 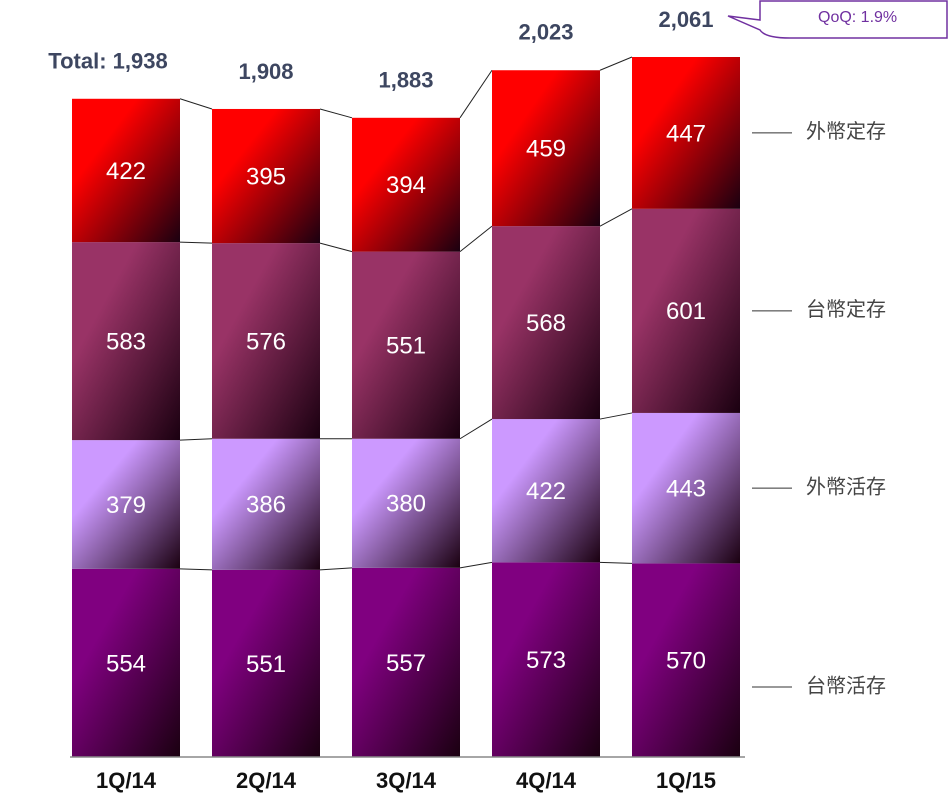 I want to click on total-label: 1,908, so click(x=265, y=71).